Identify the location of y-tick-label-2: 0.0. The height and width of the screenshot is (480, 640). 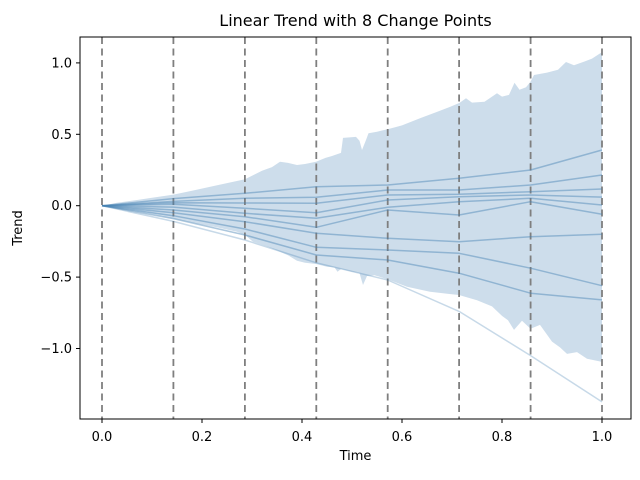
(61, 206).